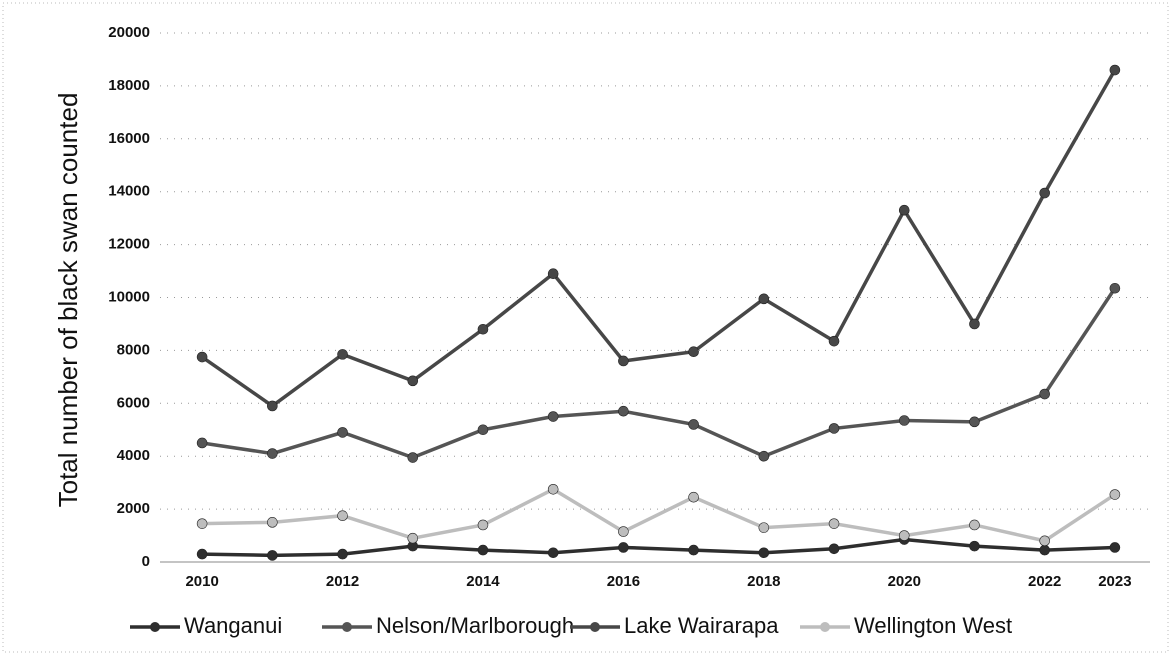 The height and width of the screenshot is (655, 1171). What do you see at coordinates (904, 581) in the screenshot?
I see `x-tick-label: 2020` at bounding box center [904, 581].